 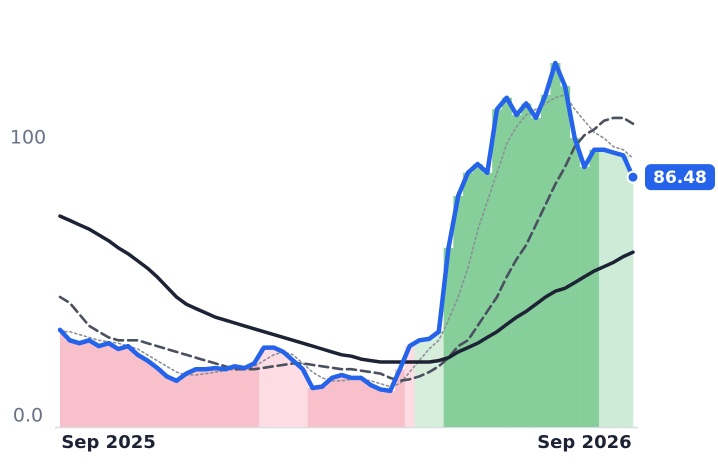 I want to click on y-tick-label: 0.0, so click(x=28, y=416).